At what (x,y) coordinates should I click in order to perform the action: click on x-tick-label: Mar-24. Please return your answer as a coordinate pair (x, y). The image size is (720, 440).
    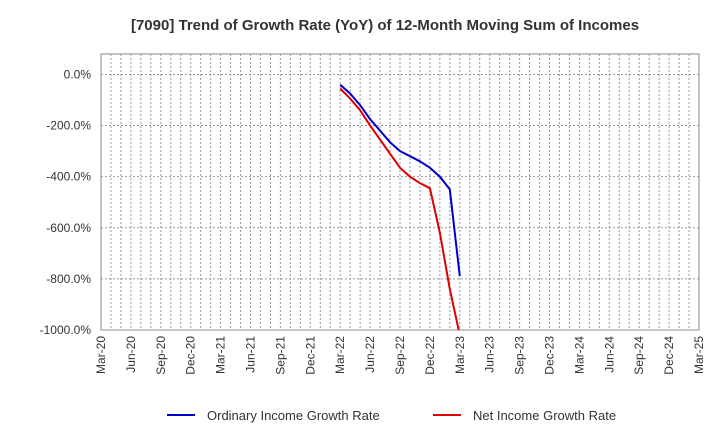
    Looking at the image, I should click on (579, 355).